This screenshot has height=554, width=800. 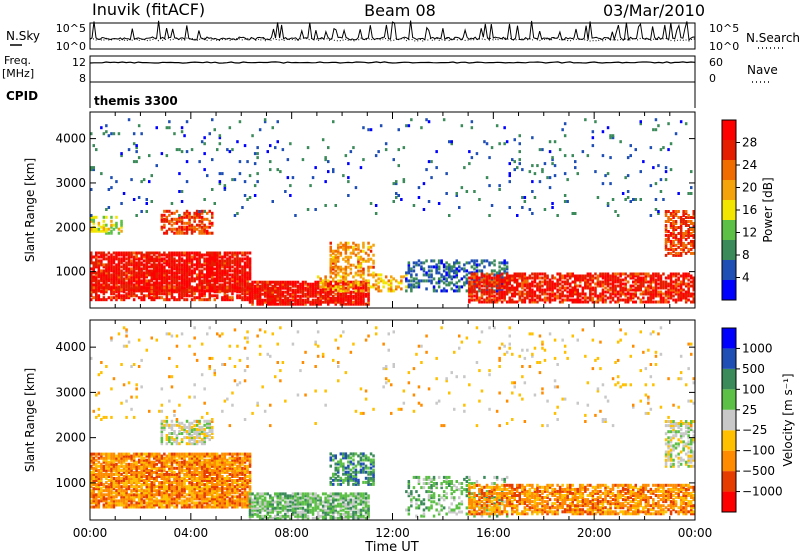 I want to click on nave-tick-top: 60, so click(x=716, y=62).